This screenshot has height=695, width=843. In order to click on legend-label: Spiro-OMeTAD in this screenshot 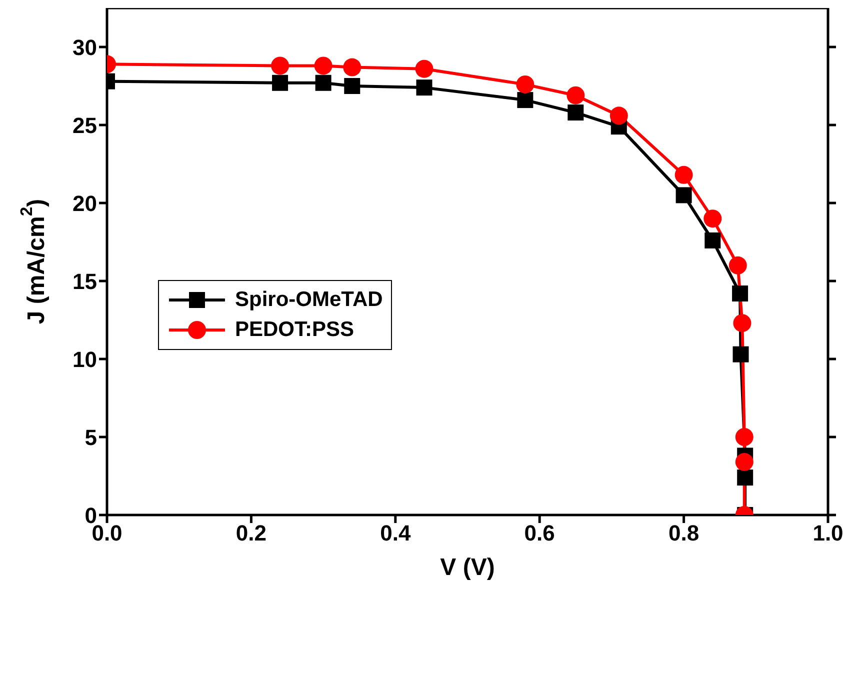, I will do `click(309, 300)`.